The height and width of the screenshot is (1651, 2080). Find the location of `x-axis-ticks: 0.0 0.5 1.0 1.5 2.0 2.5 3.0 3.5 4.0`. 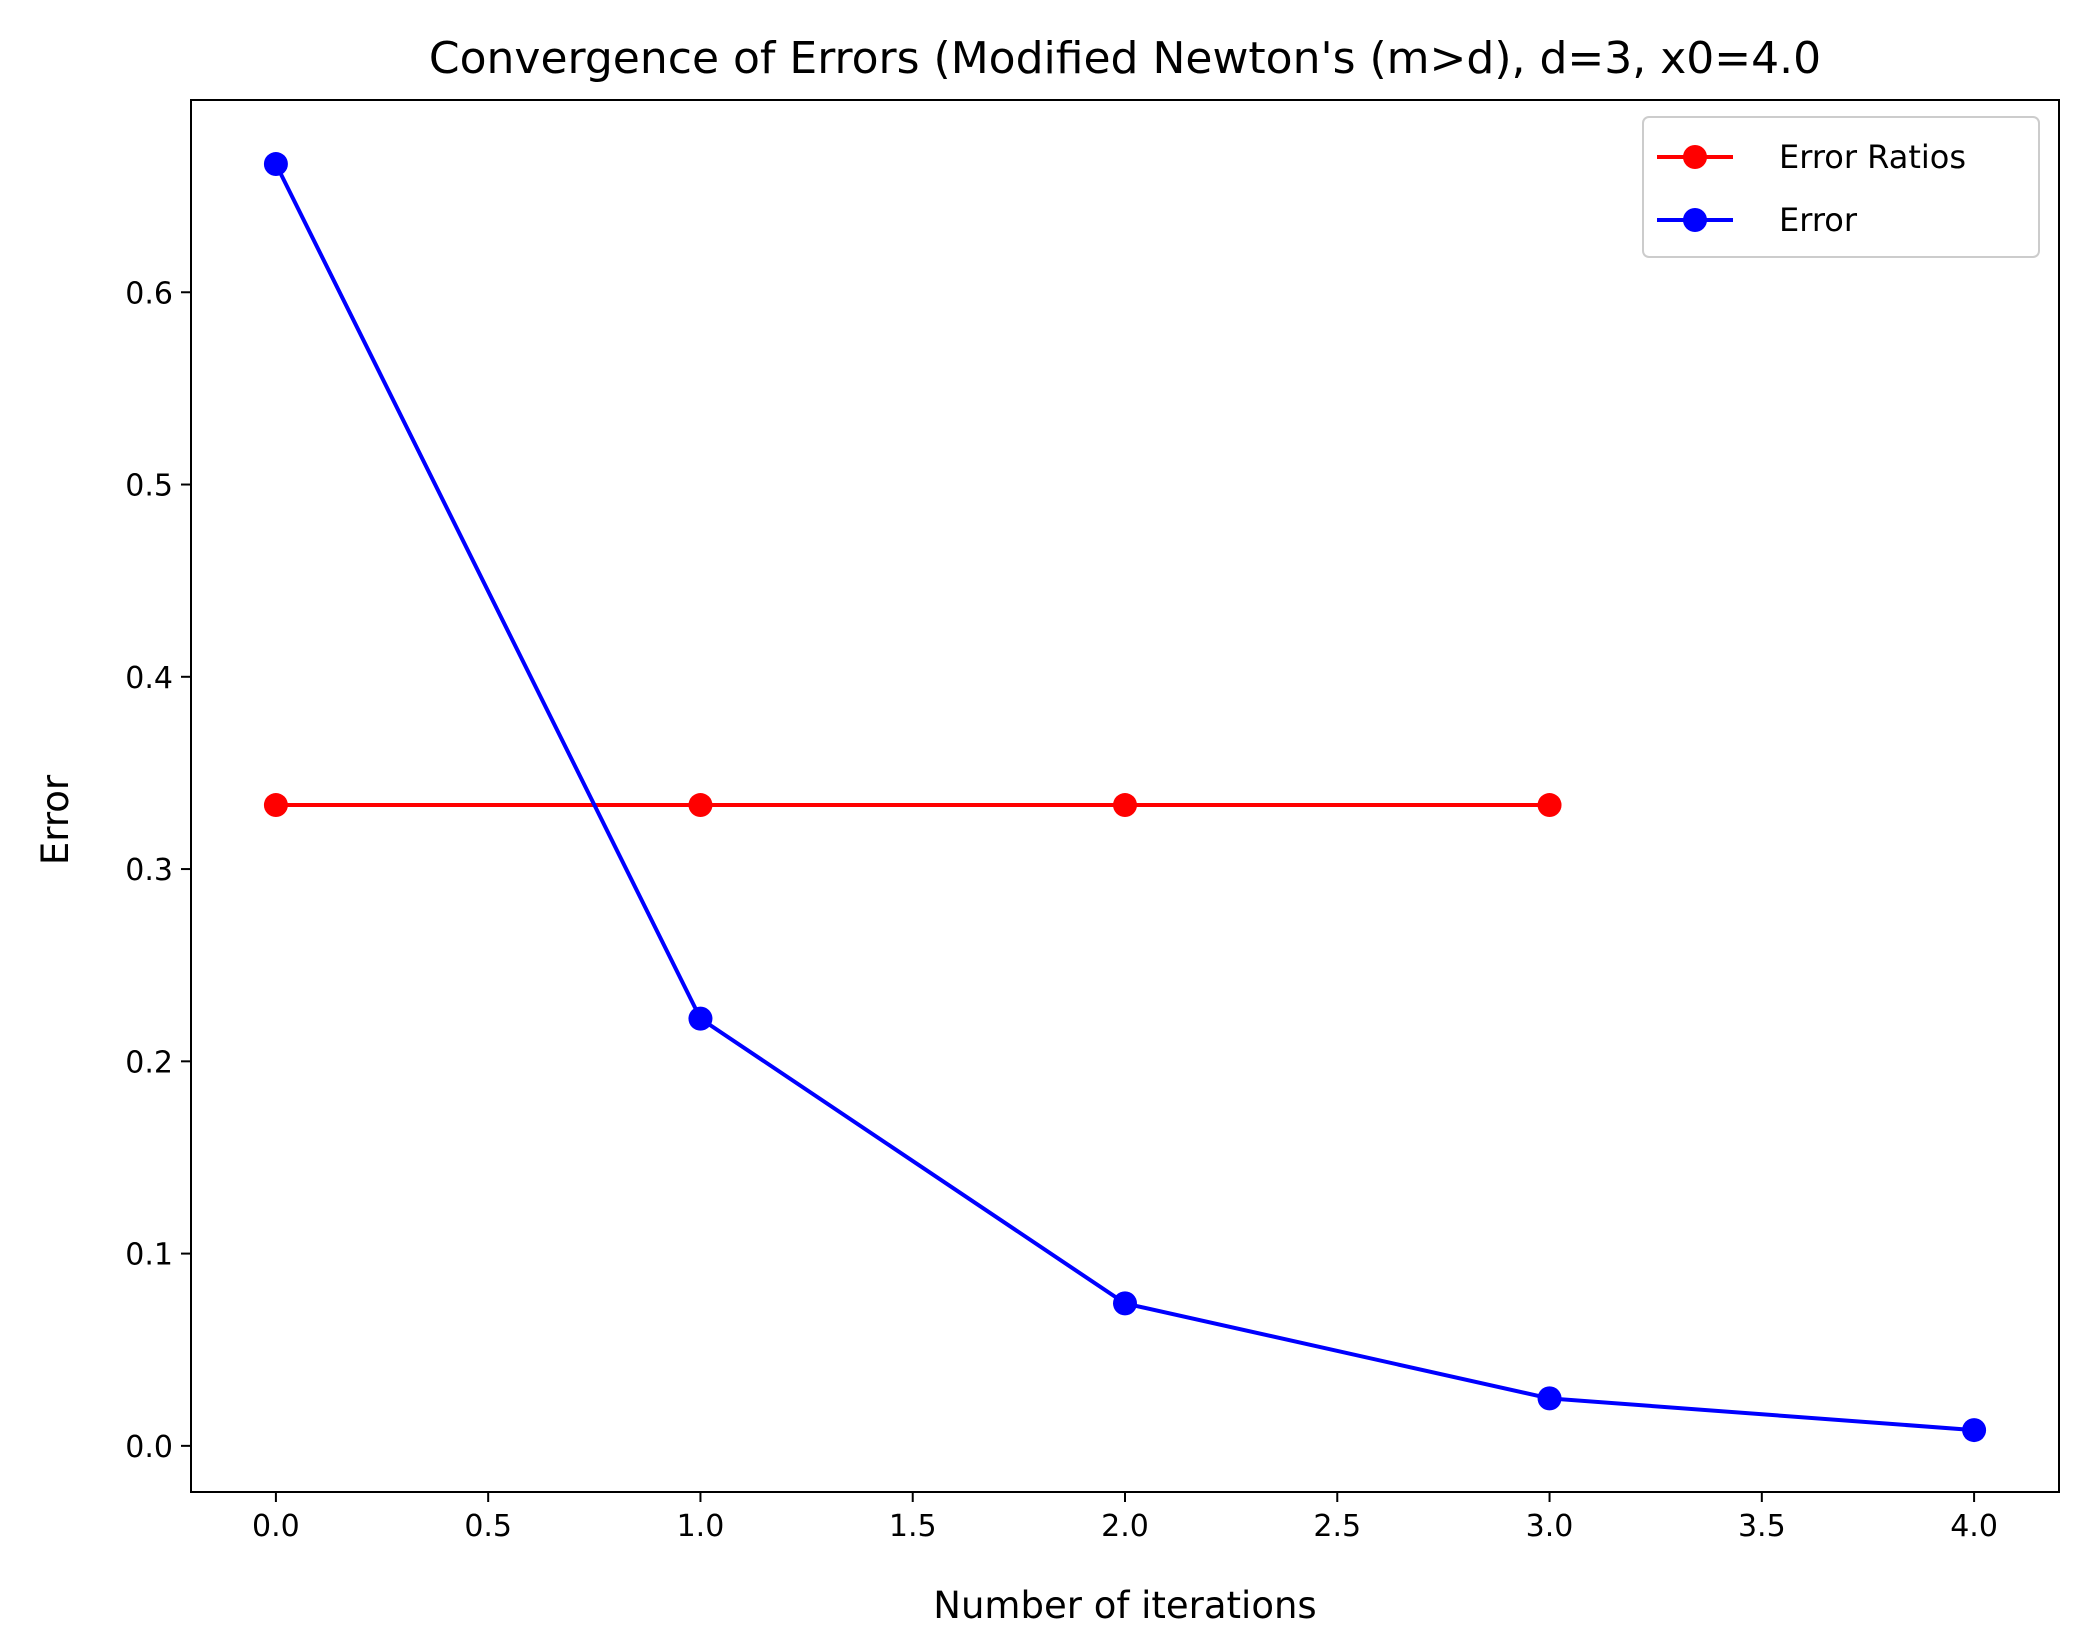

x-axis-ticks: 0.0 0.5 1.0 1.5 2.0 2.5 3.0 3.5 4.0 is located at coordinates (1125, 1518).